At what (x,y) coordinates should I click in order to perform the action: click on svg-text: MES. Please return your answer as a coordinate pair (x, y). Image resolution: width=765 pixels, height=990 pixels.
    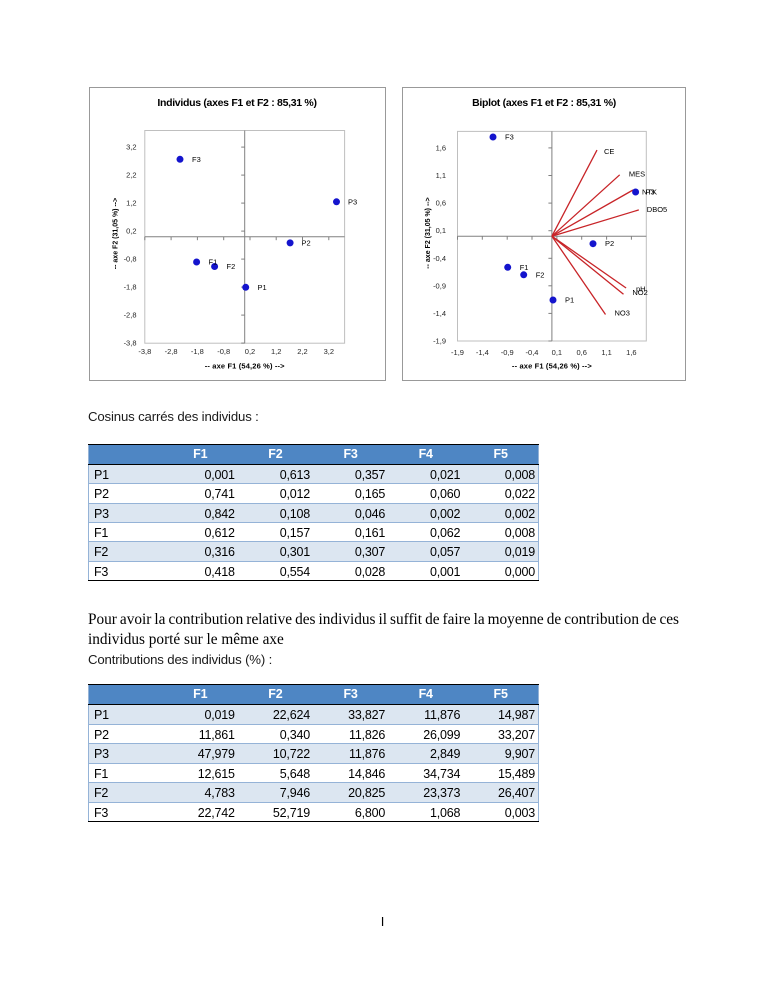
    Looking at the image, I should click on (637, 174).